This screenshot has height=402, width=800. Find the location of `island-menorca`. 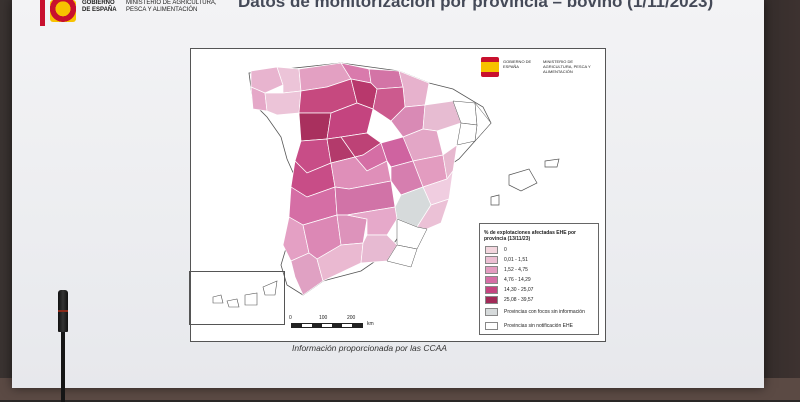

island-menorca is located at coordinates (552, 163).